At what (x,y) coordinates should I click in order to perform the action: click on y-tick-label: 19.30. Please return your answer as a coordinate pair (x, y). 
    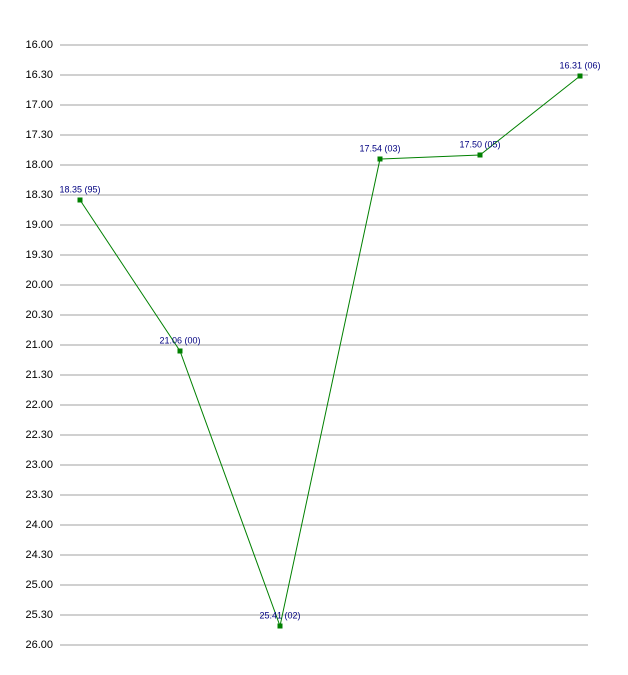
    Looking at the image, I should click on (39, 255).